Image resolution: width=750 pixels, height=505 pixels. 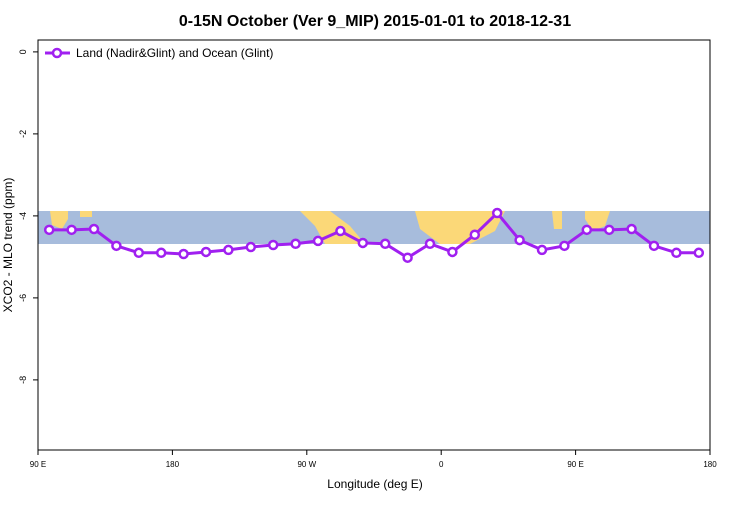 What do you see at coordinates (374, 484) in the screenshot?
I see `x-axis-label: Longitude (deg E)` at bounding box center [374, 484].